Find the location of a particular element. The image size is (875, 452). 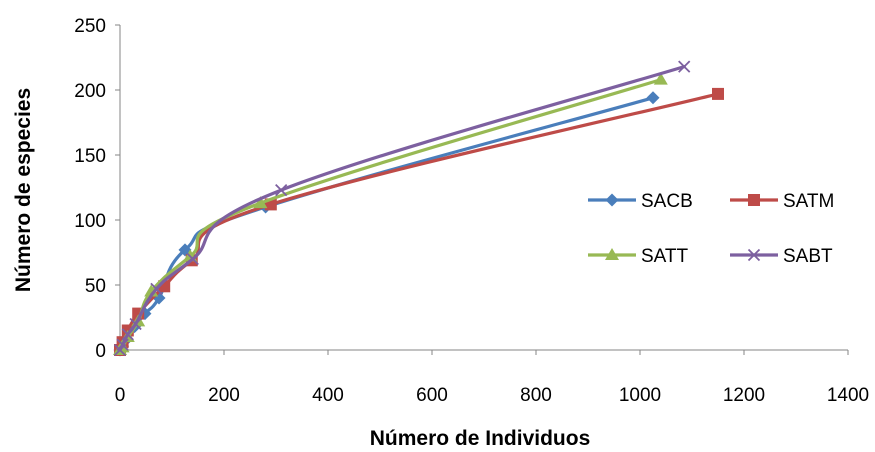

legend-marker-satm is located at coordinates (754, 200).